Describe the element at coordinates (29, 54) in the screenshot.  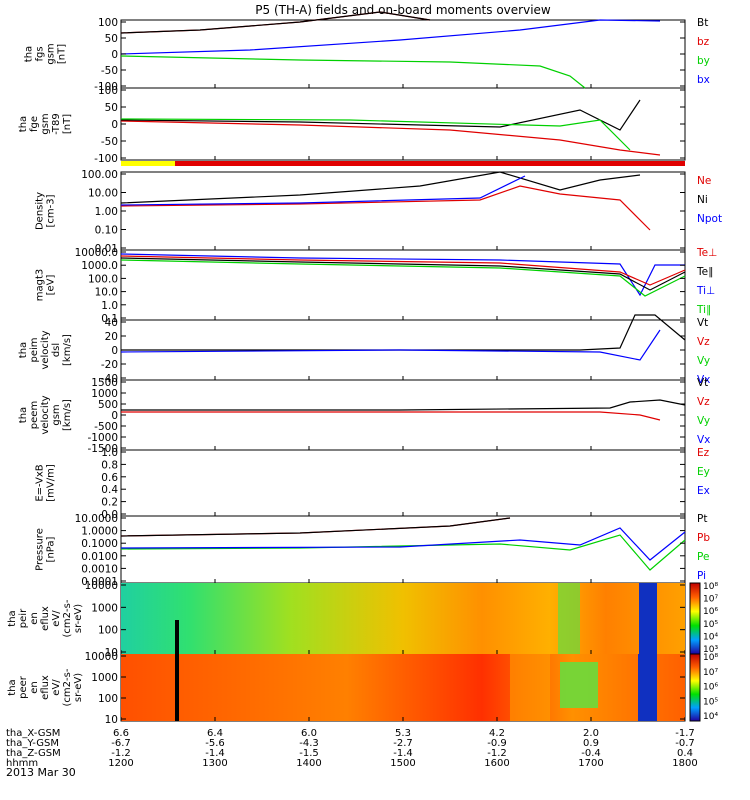
I see `ylabel-fgs: tha` at that location.